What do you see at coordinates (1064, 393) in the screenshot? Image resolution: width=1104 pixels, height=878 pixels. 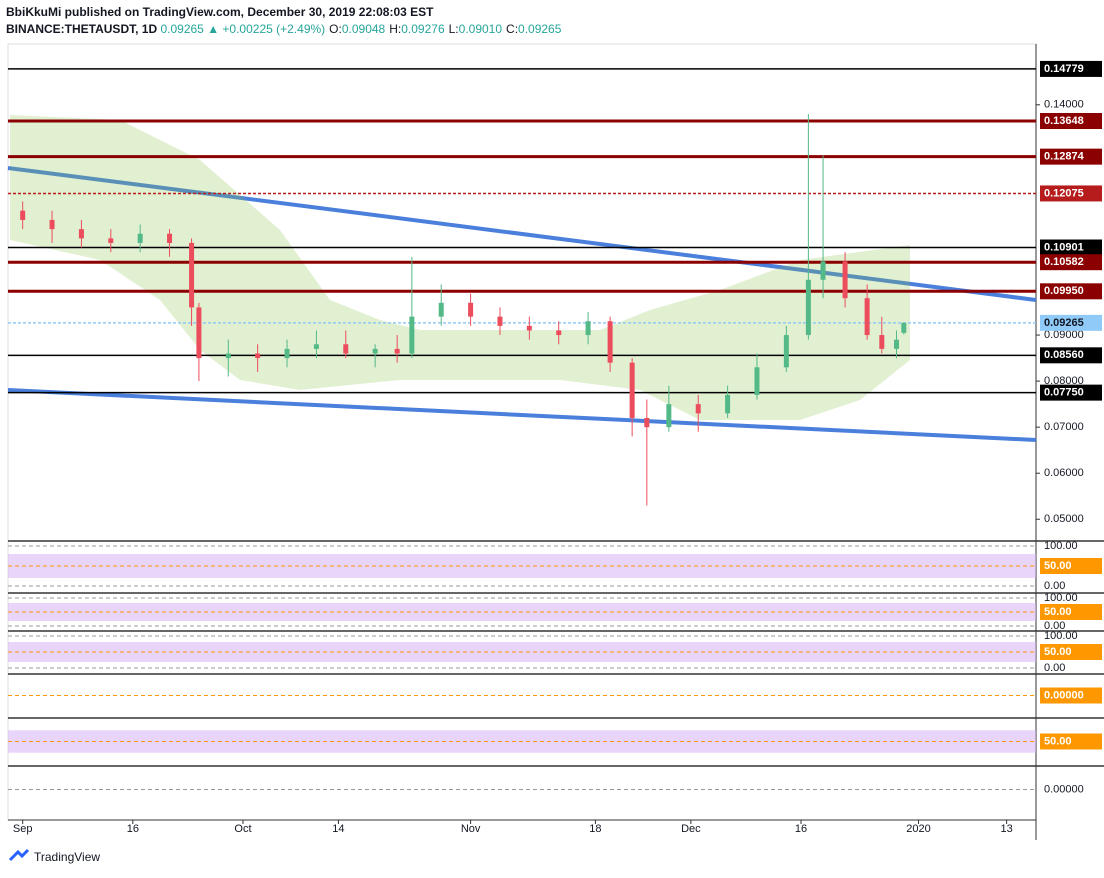 I see `level-label: 0.07750` at bounding box center [1064, 393].